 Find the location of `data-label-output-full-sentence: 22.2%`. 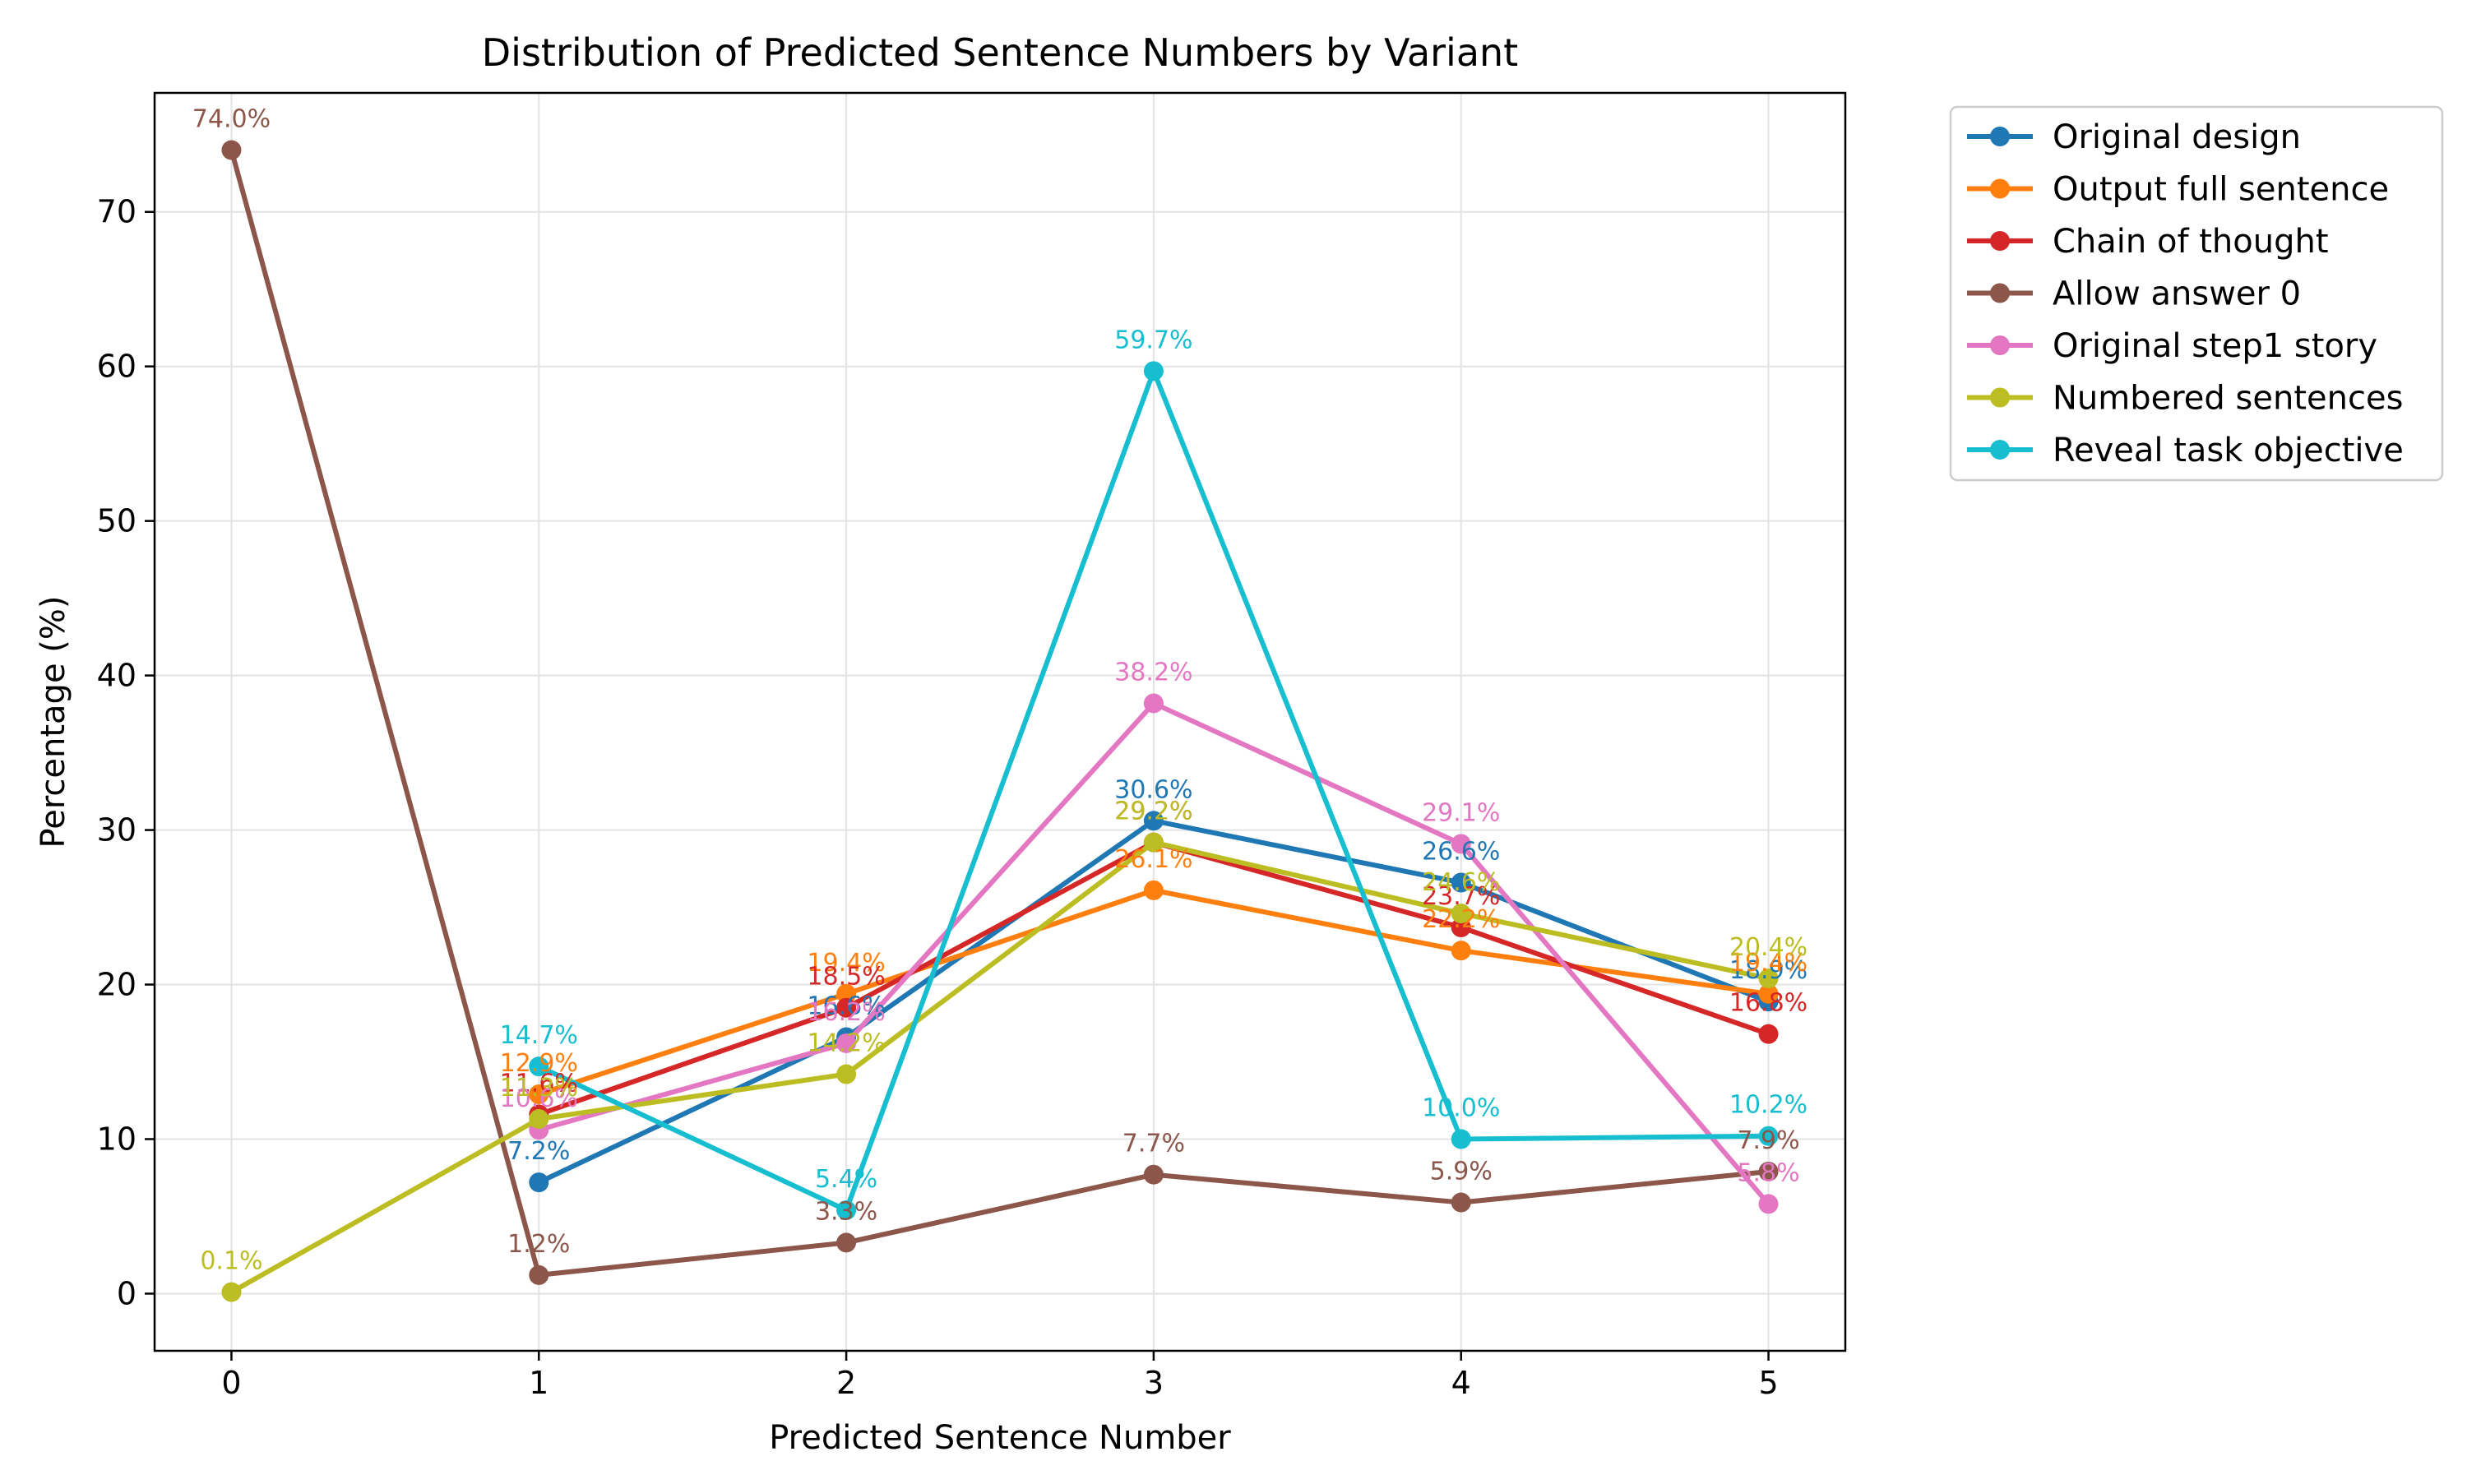

data-label-output-full-sentence: 22.2% is located at coordinates (1461, 919).